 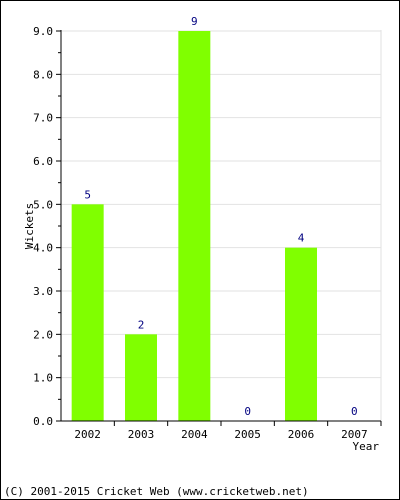 I want to click on y-tick-label: 4.0, so click(x=43, y=248).